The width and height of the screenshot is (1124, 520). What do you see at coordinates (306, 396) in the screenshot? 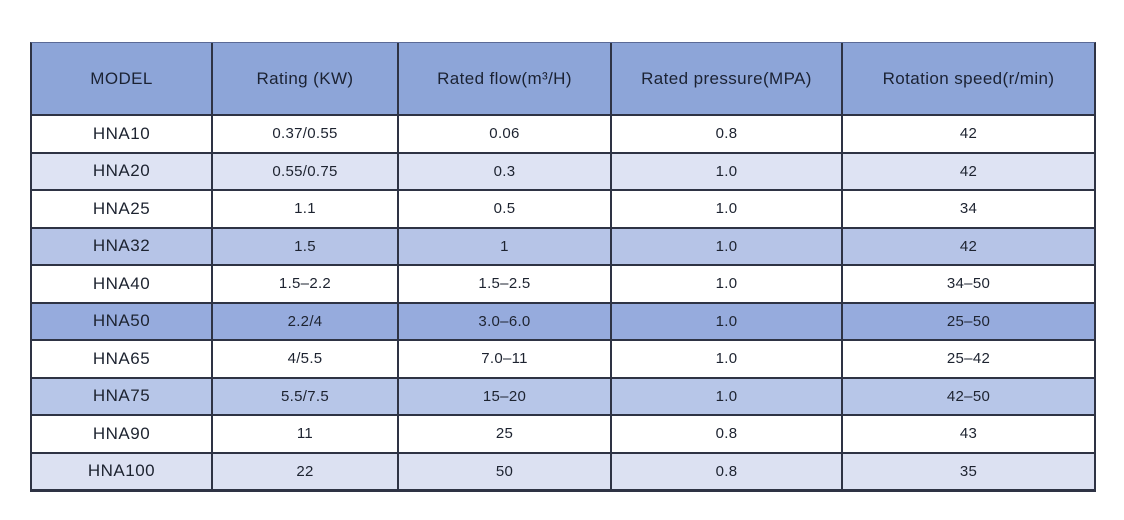
I see `cell-rating: 5.5/7.5` at bounding box center [306, 396].